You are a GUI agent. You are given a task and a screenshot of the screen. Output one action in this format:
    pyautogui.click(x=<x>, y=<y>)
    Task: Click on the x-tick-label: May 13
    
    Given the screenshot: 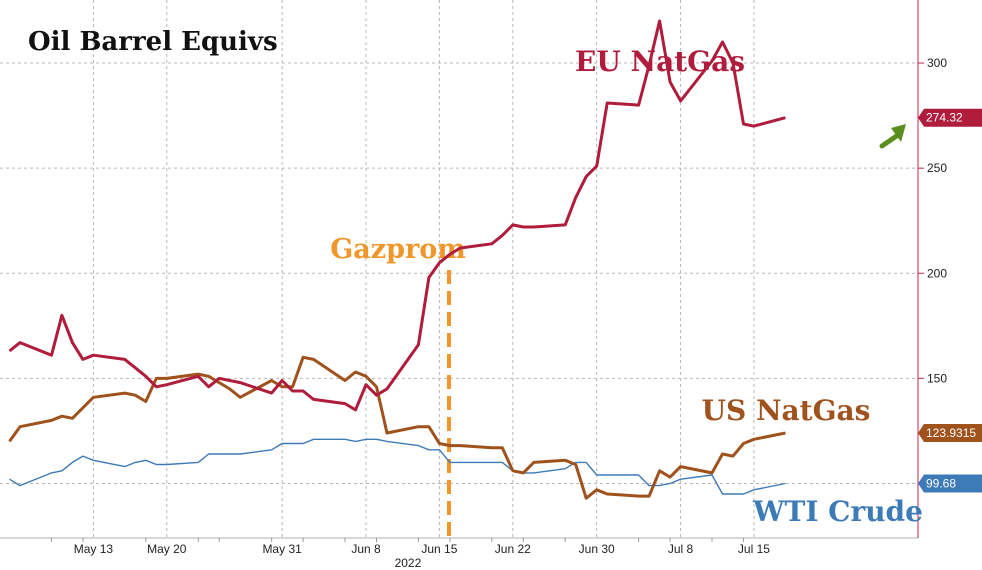 What is the action you would take?
    pyautogui.click(x=94, y=549)
    